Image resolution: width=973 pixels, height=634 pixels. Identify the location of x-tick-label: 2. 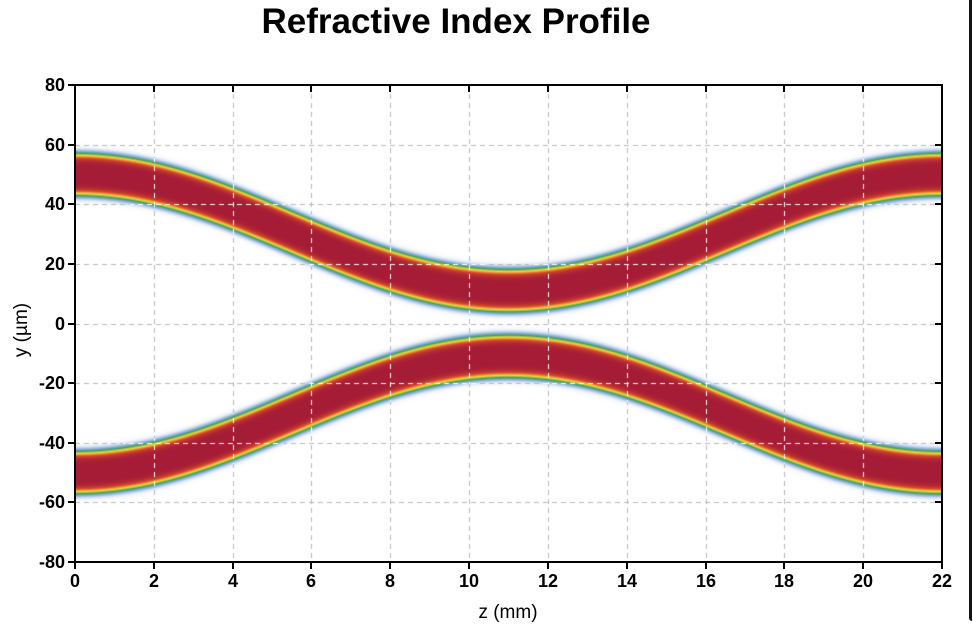
(153, 581).